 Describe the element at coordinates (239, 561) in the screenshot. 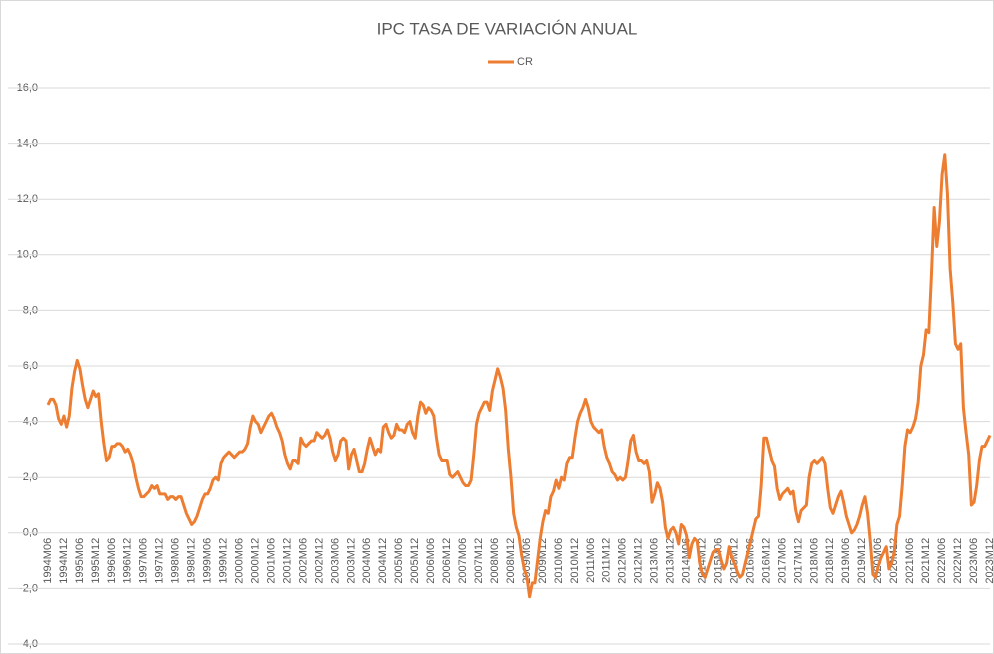

I see `x-tick-label: 2000M06` at that location.